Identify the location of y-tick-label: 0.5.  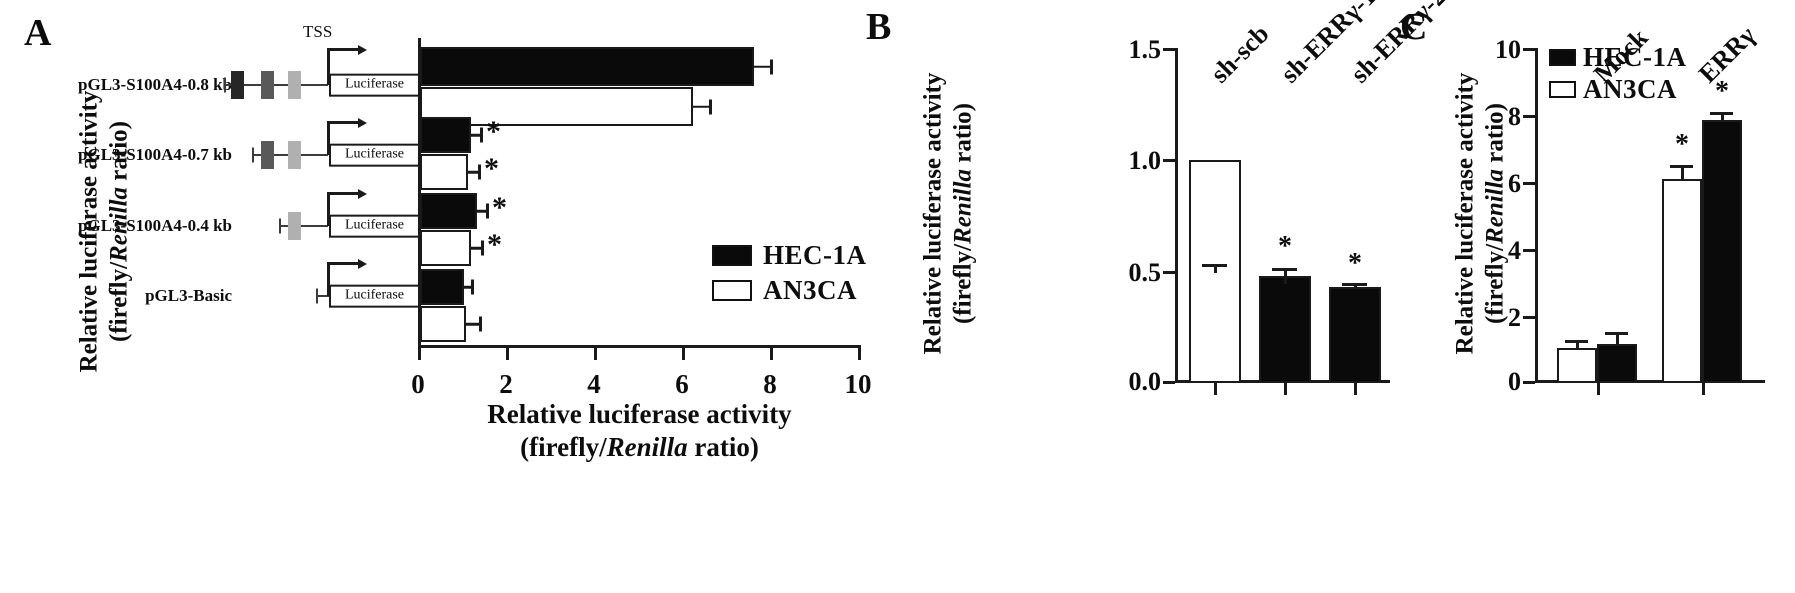
(1145, 272).